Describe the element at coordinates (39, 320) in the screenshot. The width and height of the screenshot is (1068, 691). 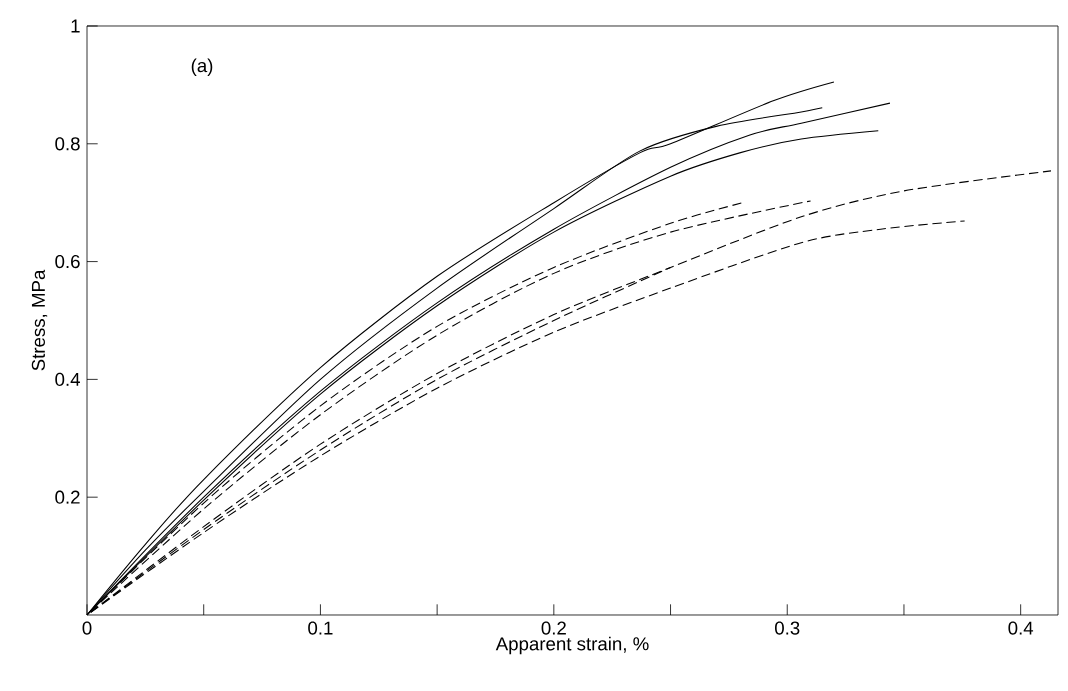
I see `y-axis-title: Stress, MPa` at that location.